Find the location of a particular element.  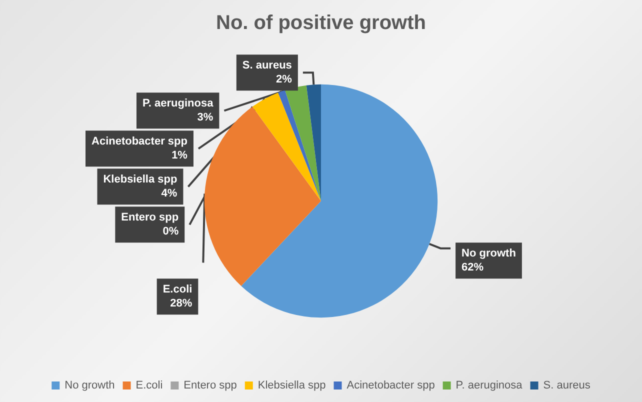

data-label: 1% is located at coordinates (180, 156).